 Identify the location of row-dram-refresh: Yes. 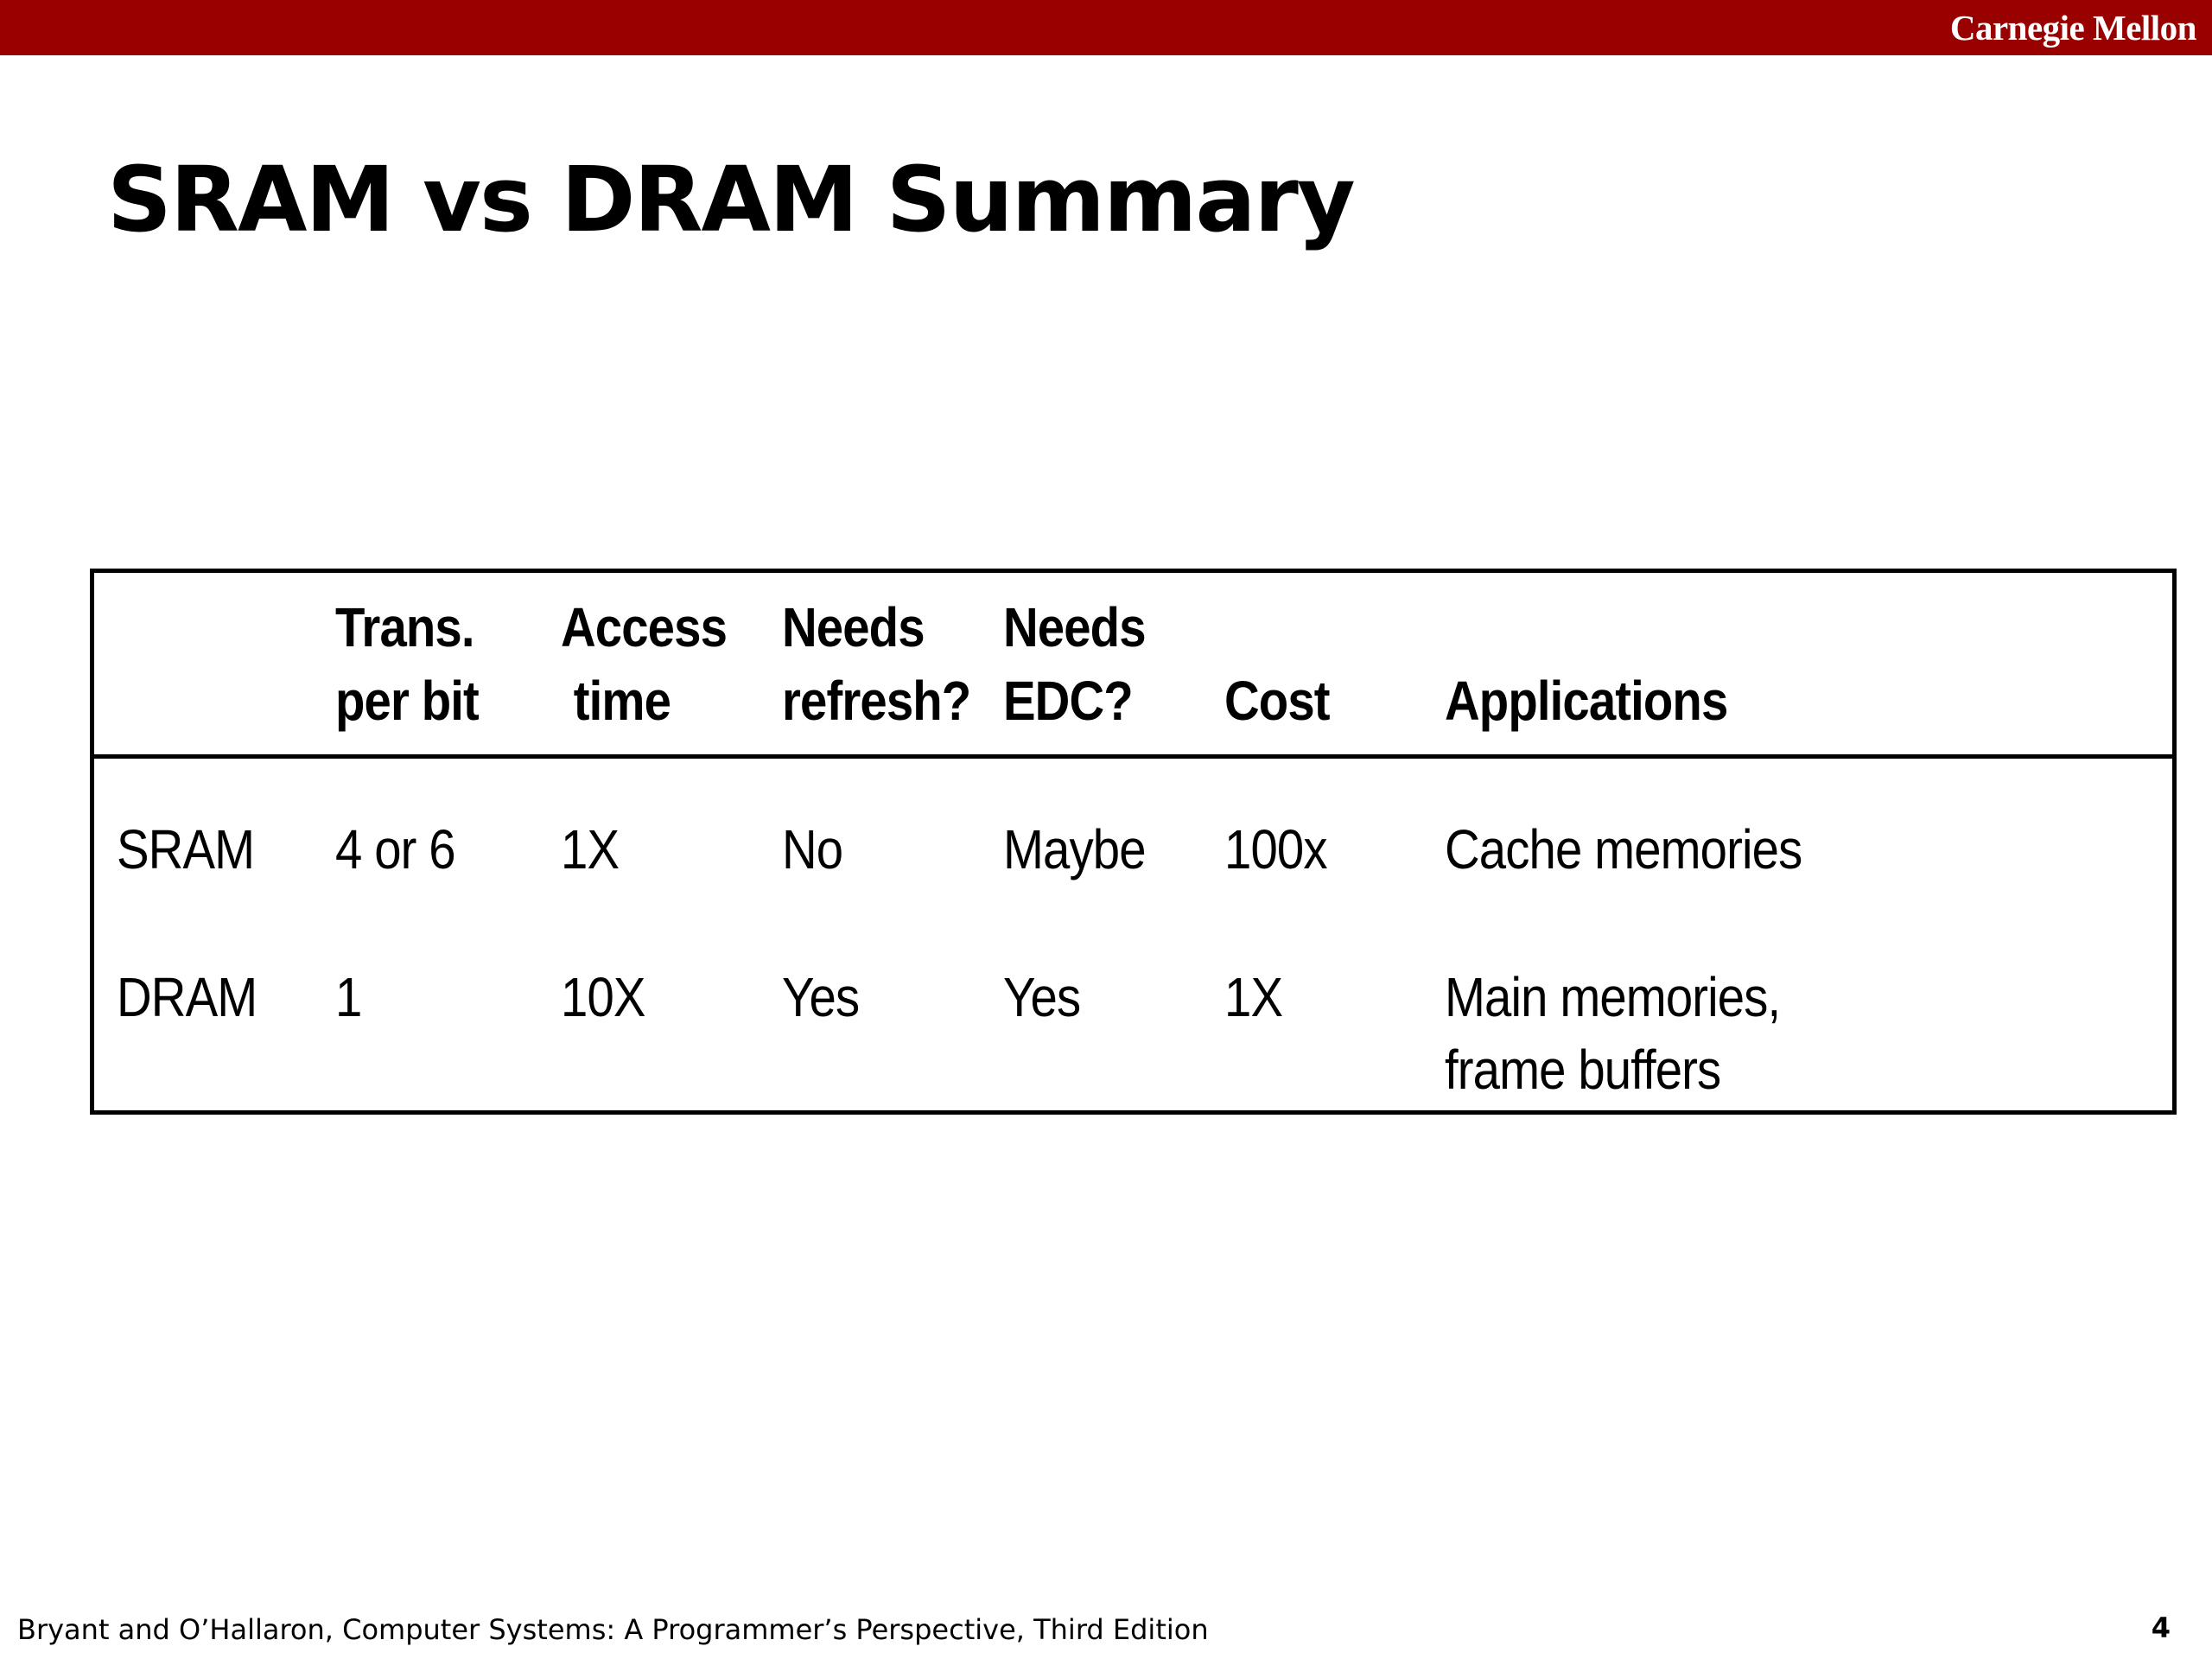
(821, 997).